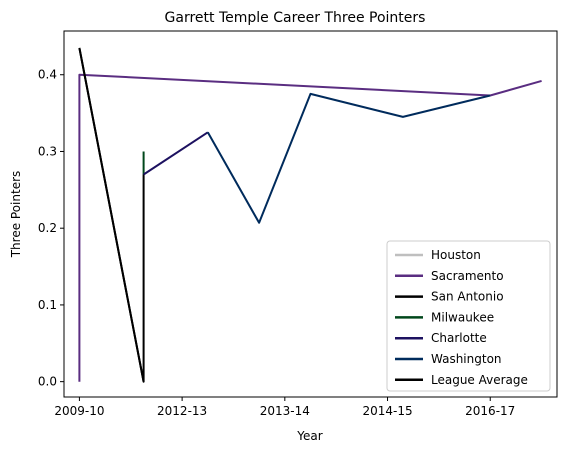 This screenshot has height=453, width=570. I want to click on y-tick-label: 0.4, so click(47, 75).